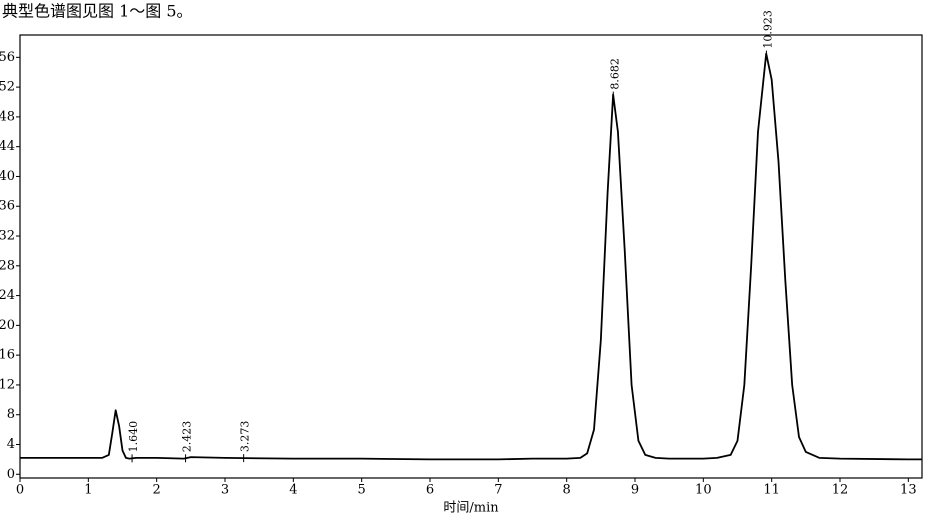 The height and width of the screenshot is (518, 925). What do you see at coordinates (133, 437) in the screenshot?
I see `peak-label: 1.640` at bounding box center [133, 437].